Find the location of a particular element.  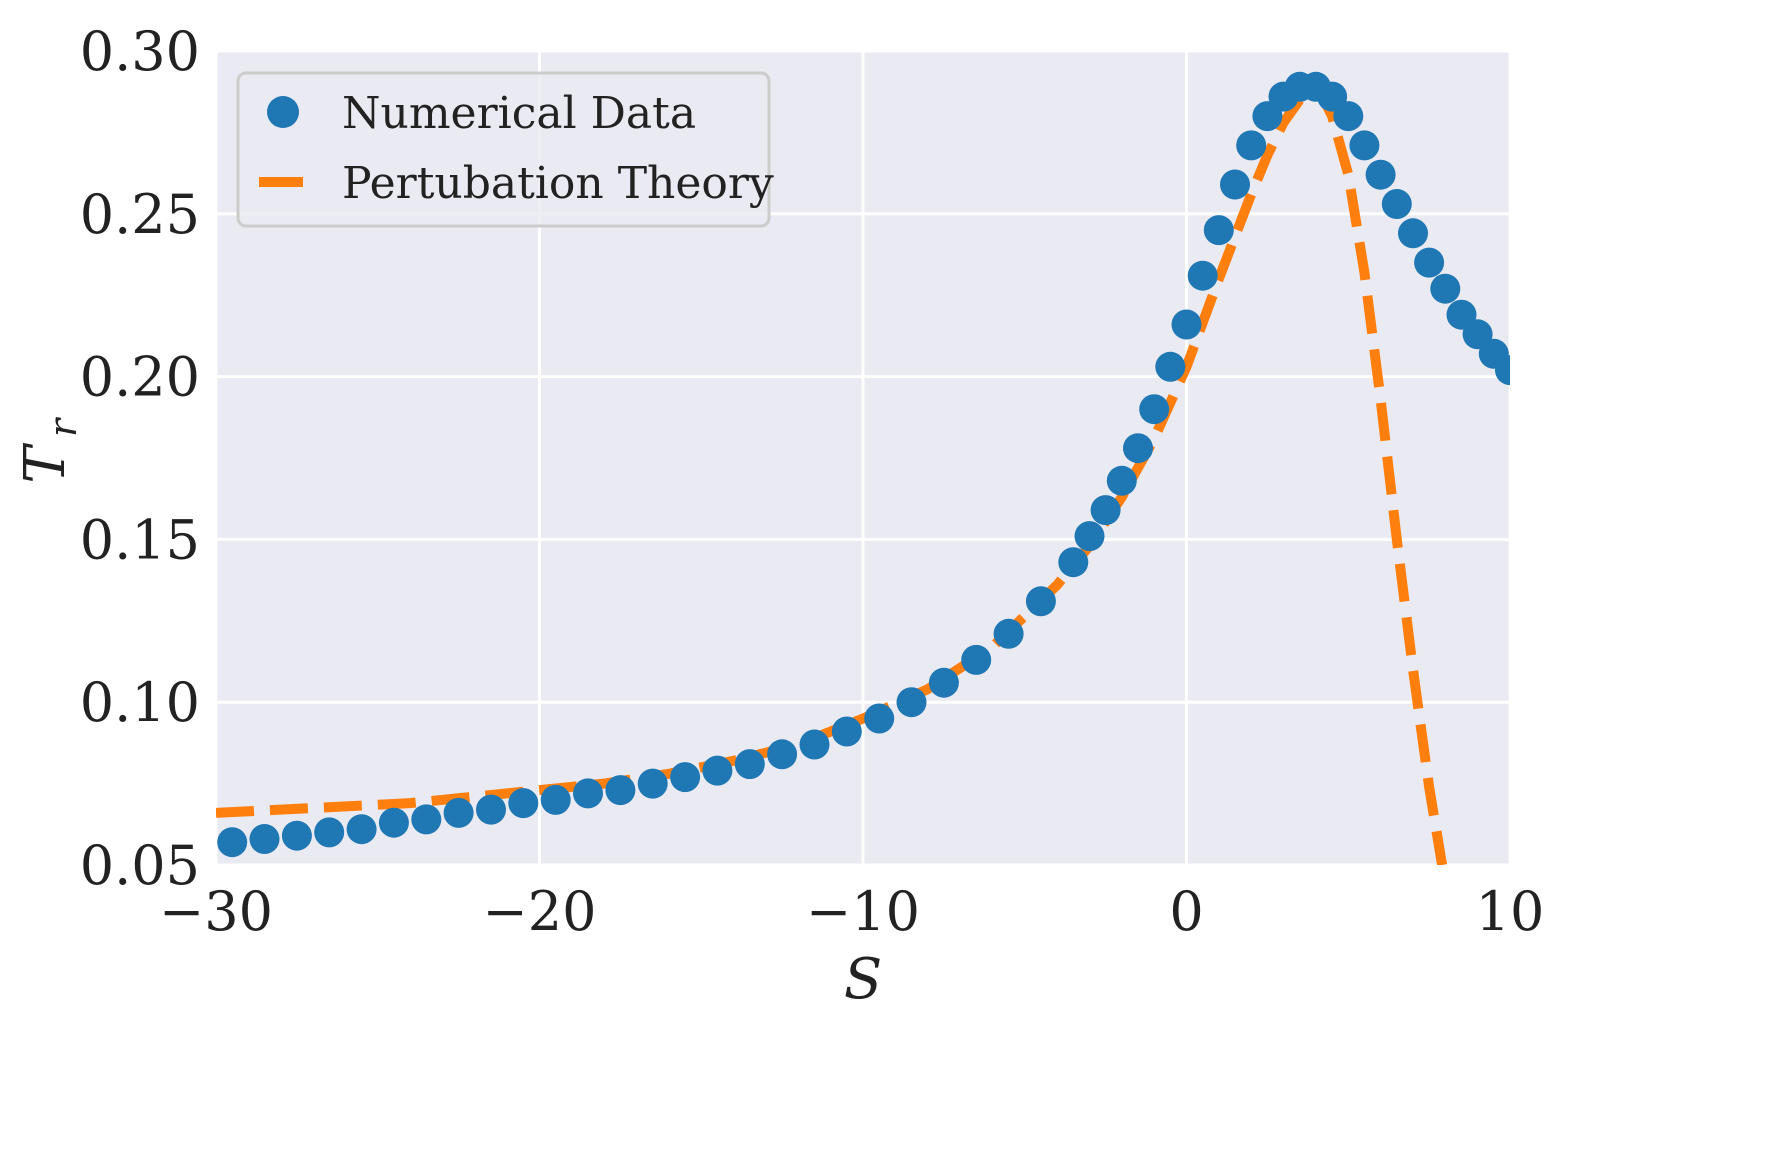

x-tick-label: 0 is located at coordinates (1186, 911).